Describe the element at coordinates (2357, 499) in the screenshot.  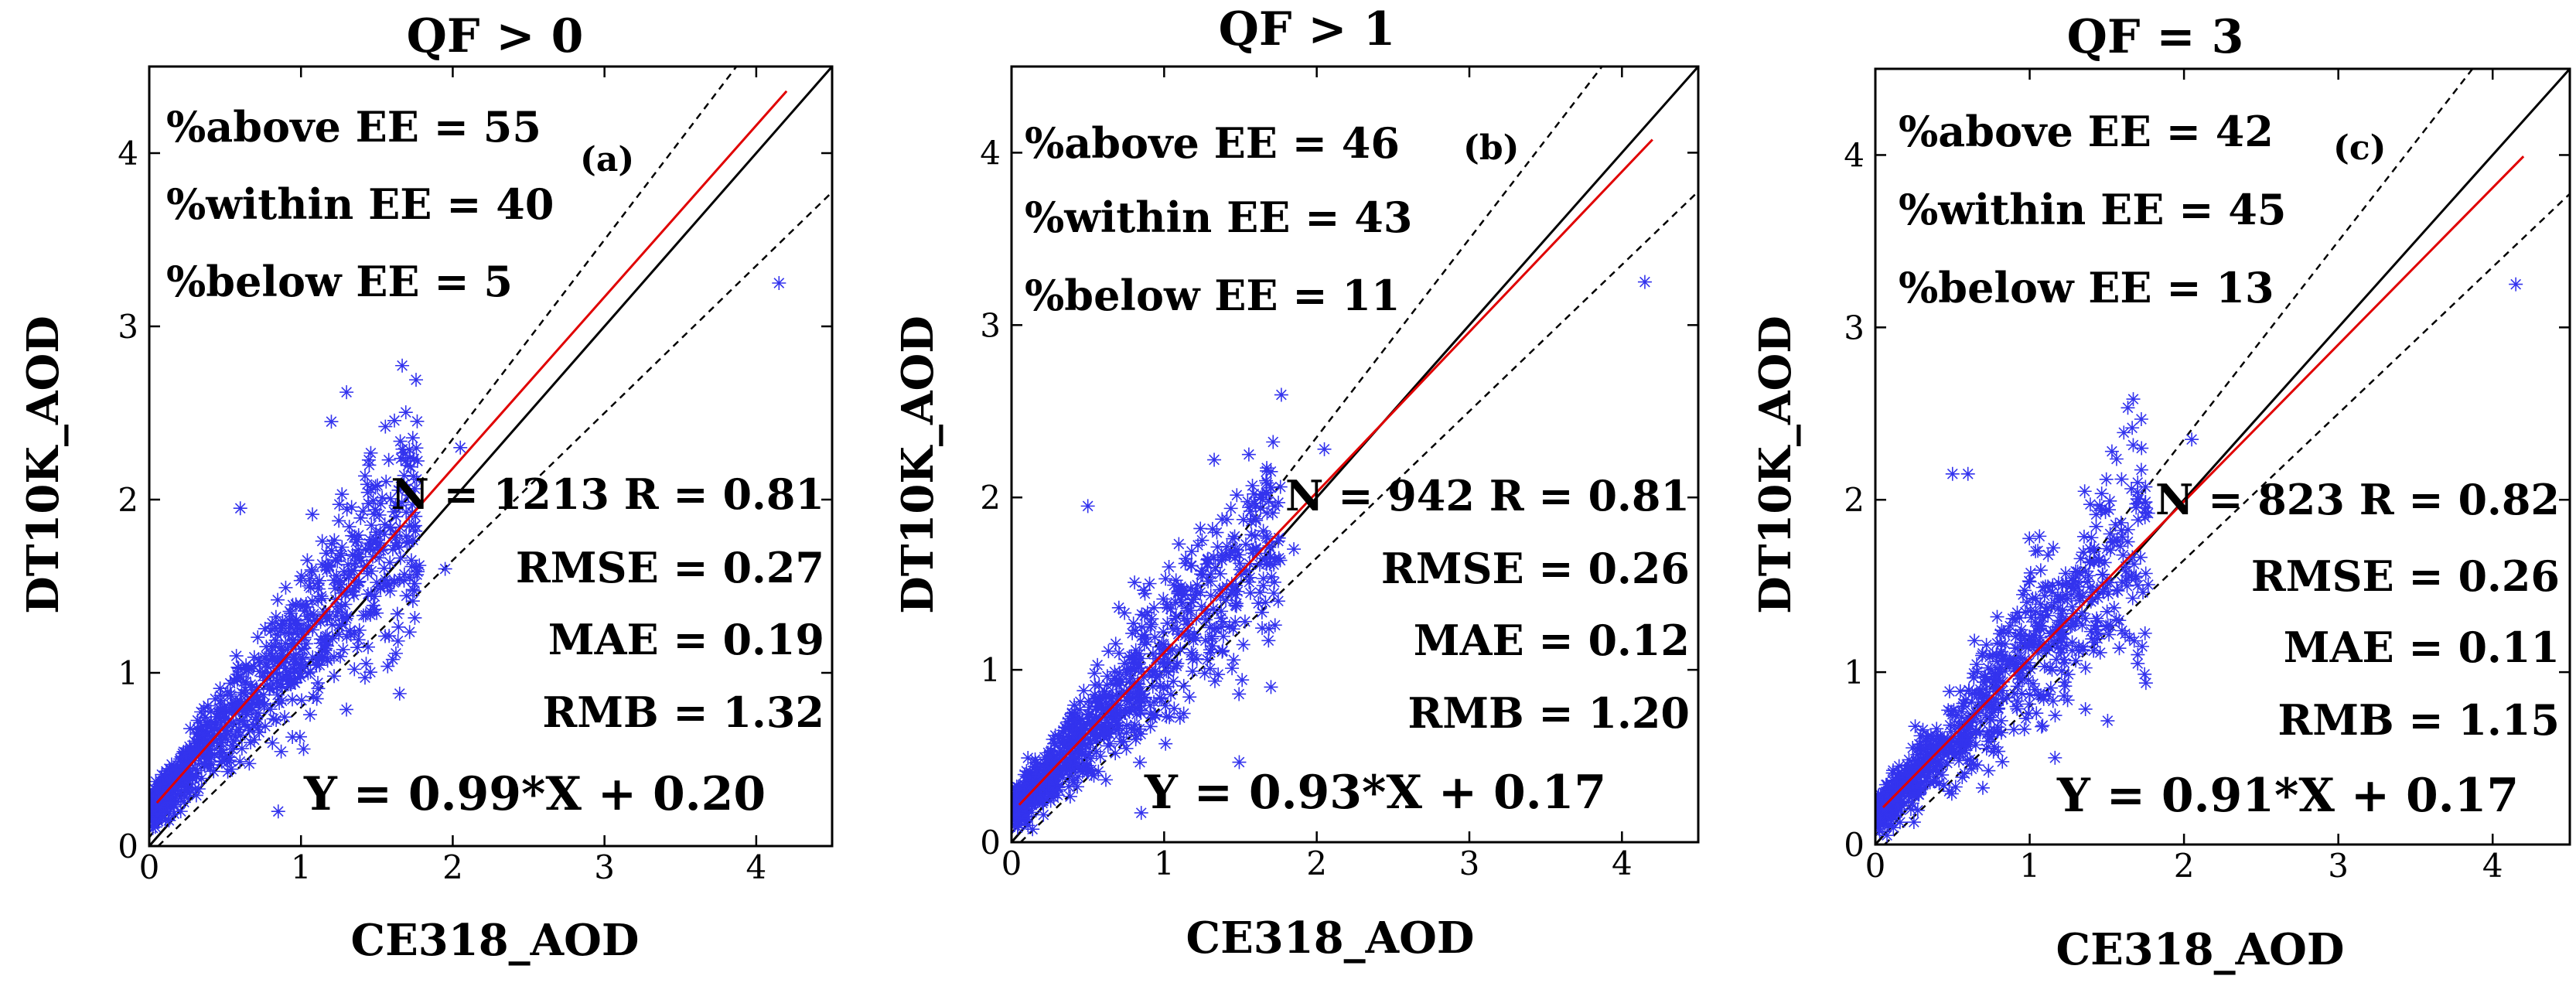
I see `panel-c-n-r: N = 823 R = 0.82` at that location.